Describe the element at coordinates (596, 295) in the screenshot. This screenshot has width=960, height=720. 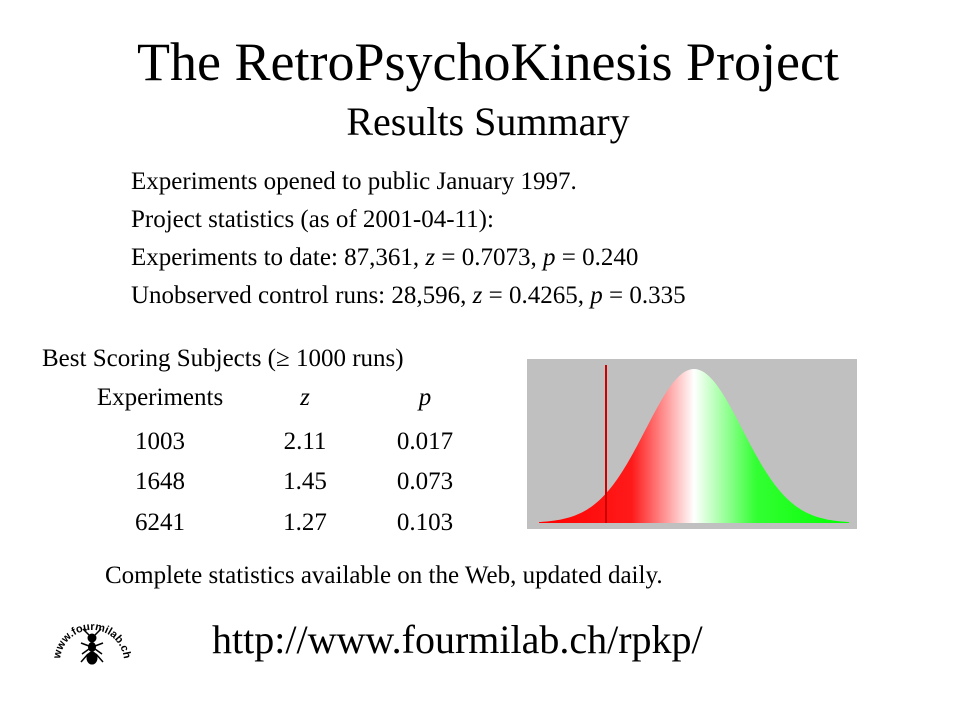
I see `control-p-label: p` at that location.